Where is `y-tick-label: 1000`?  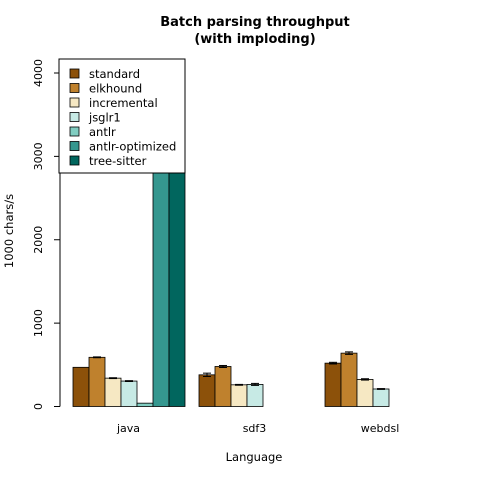
y-tick-label: 1000 is located at coordinates (38, 323).